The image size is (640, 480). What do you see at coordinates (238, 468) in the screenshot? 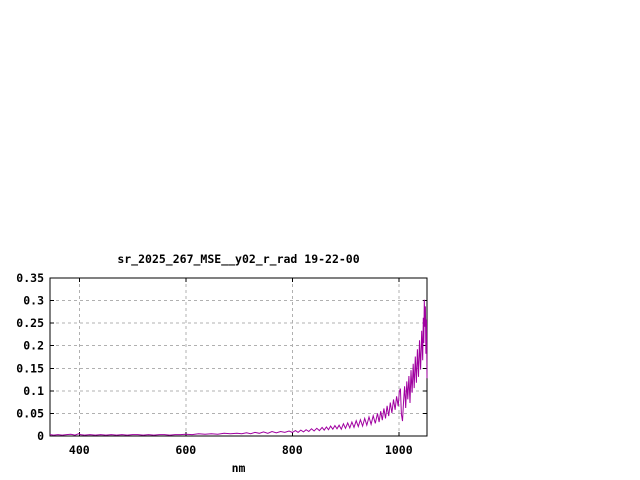
I see `x-axis-label: nm` at bounding box center [238, 468].